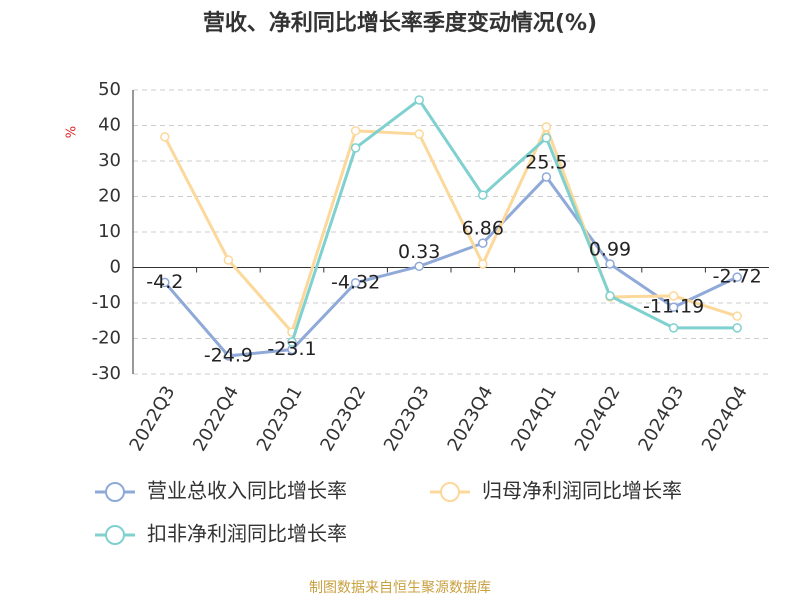 The height and width of the screenshot is (604, 800). What do you see at coordinates (400, 23) in the screenshot?
I see `chart-title: 营收、净利同比增长率季度变动情况(%)` at bounding box center [400, 23].